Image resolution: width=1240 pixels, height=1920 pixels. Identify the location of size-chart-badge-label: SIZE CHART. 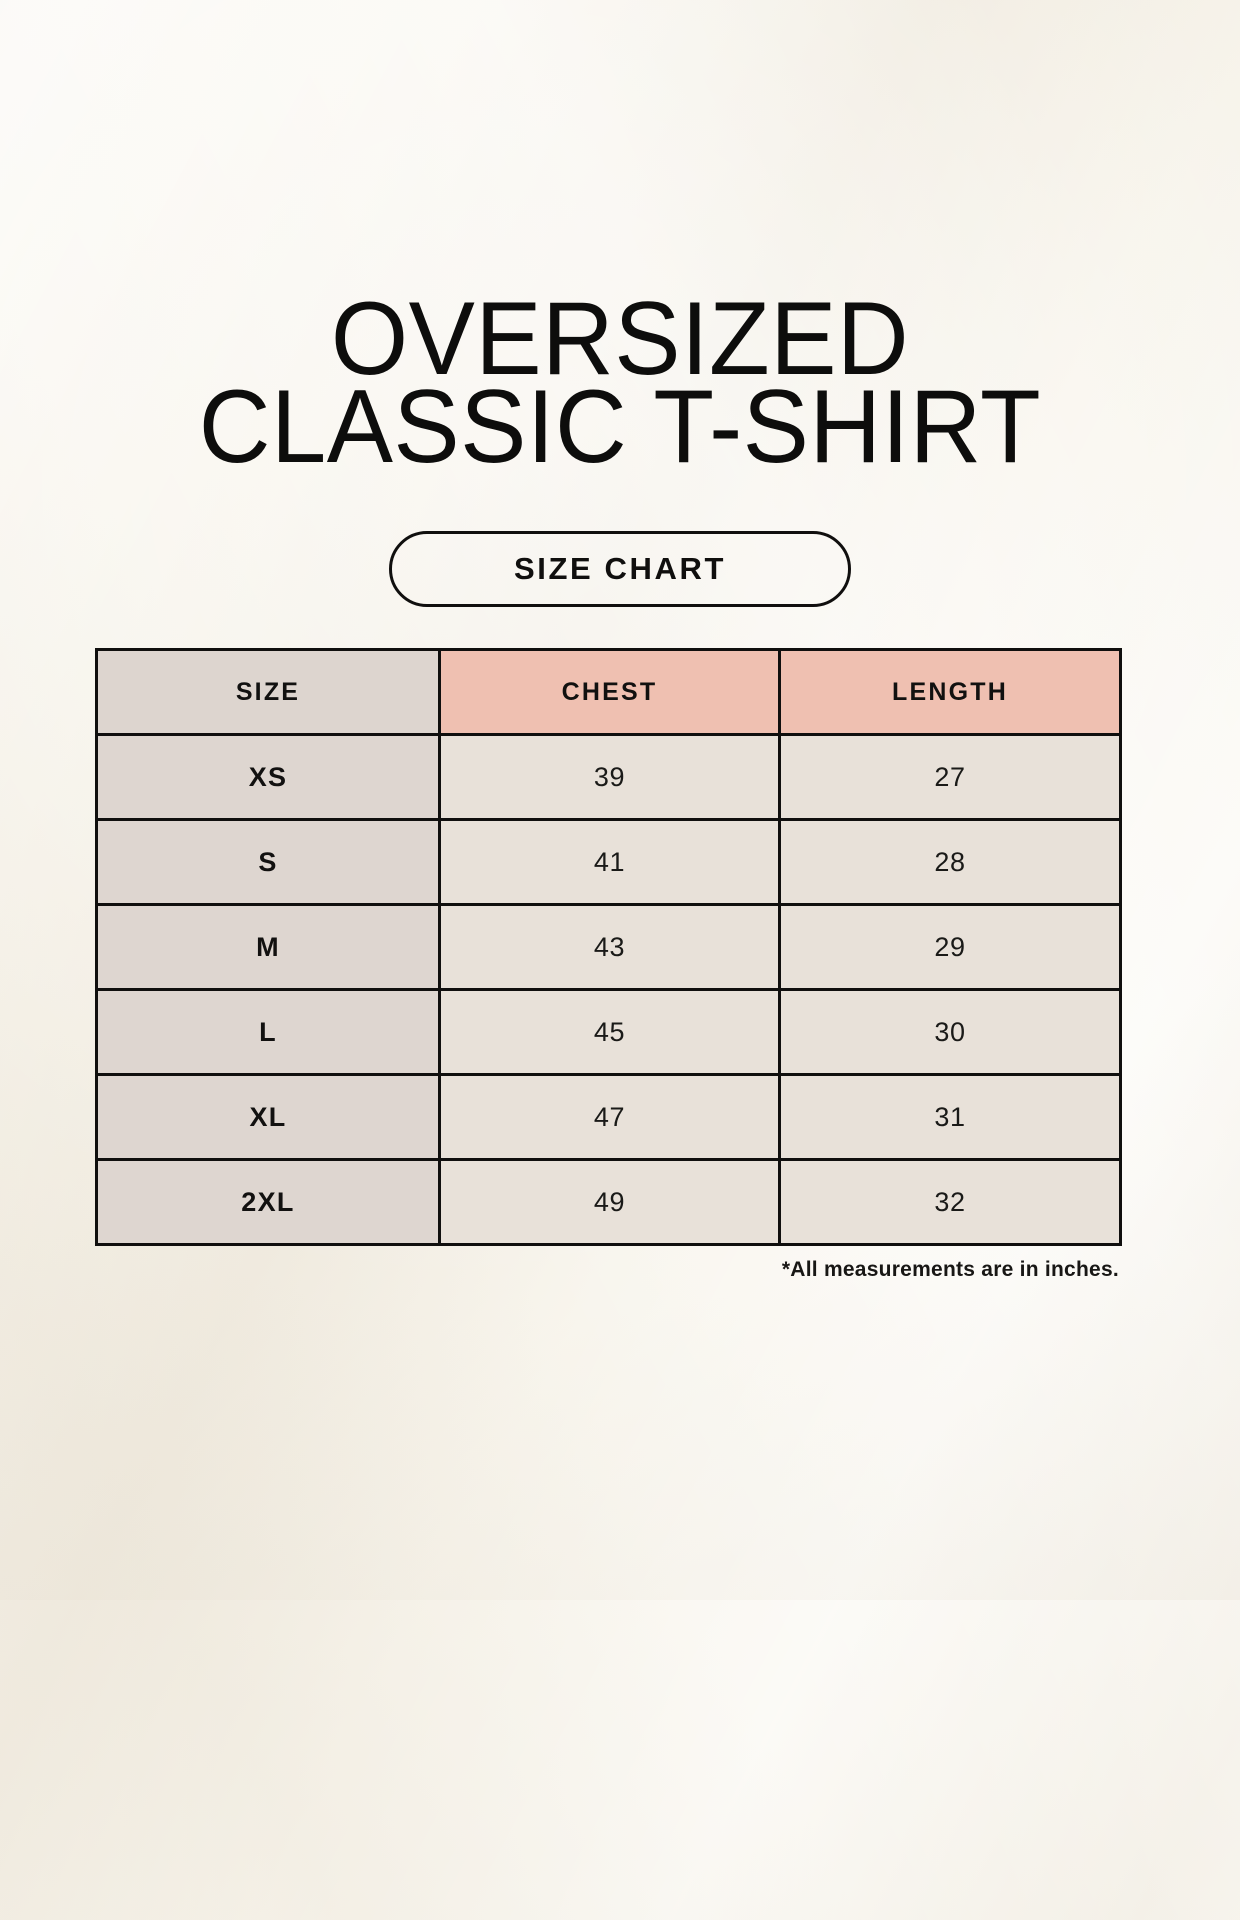
(620, 568).